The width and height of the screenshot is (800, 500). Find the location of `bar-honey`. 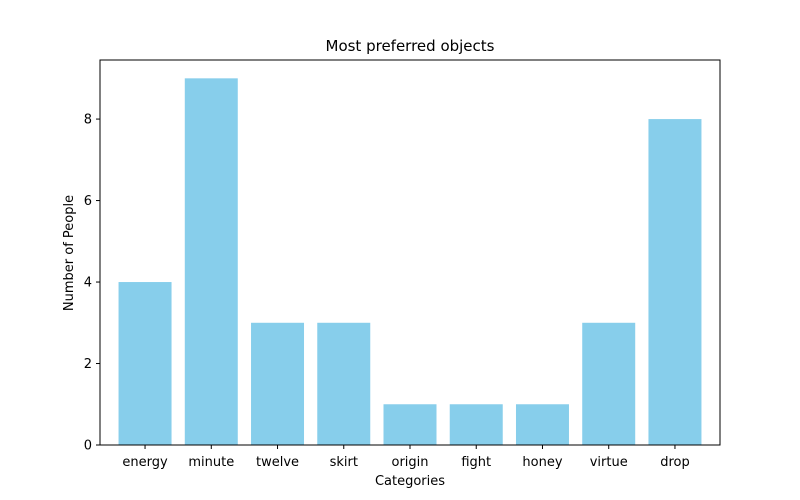

bar-honey is located at coordinates (542, 424).